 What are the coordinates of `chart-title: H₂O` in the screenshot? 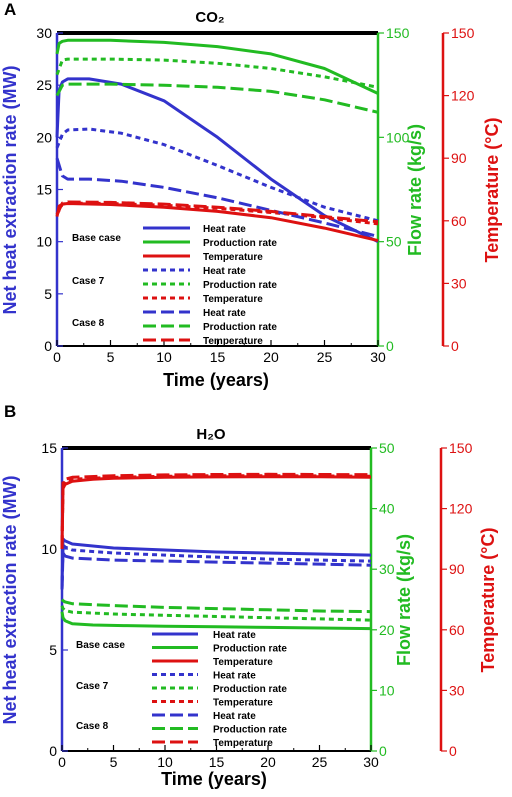 It's located at (210, 434).